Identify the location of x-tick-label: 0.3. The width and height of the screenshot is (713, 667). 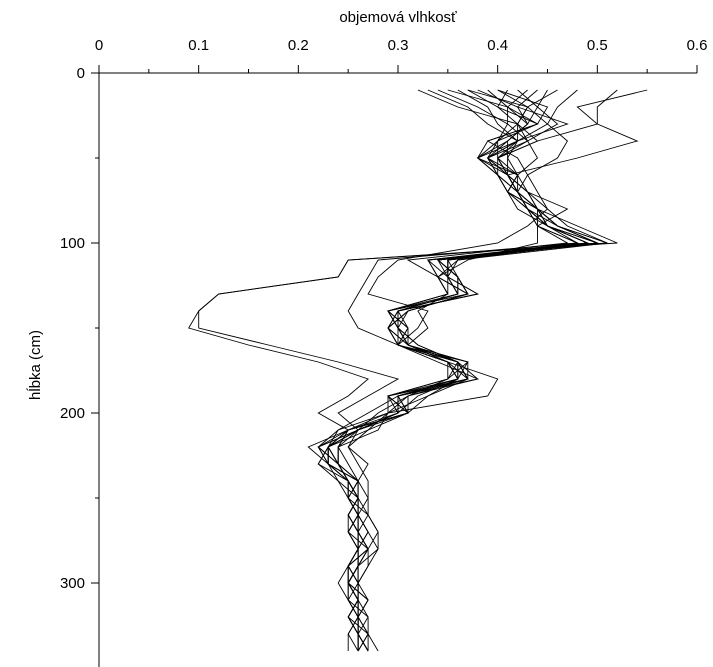
(398, 45).